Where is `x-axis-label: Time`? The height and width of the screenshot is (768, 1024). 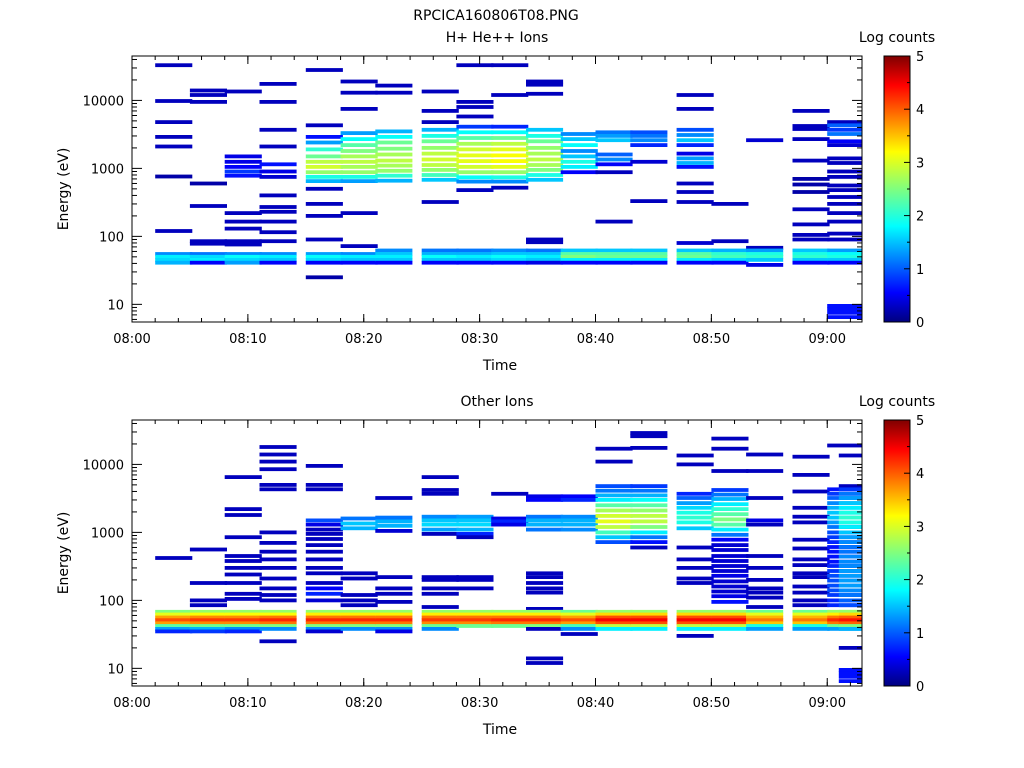
x-axis-label: Time is located at coordinates (499, 366).